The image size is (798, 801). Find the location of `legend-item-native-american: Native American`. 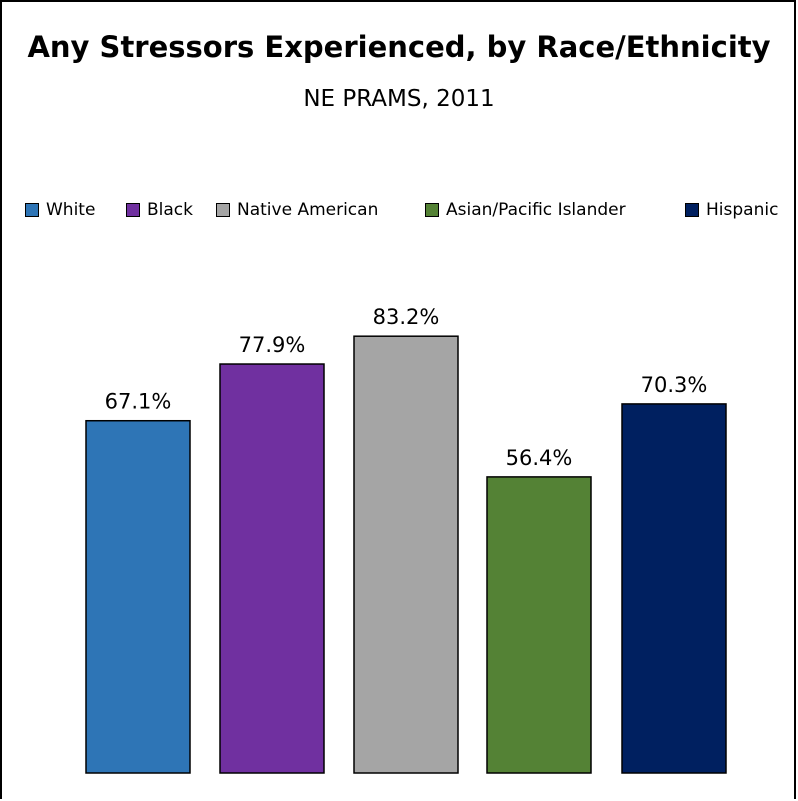

legend-item-native-american: Native American is located at coordinates (297, 210).